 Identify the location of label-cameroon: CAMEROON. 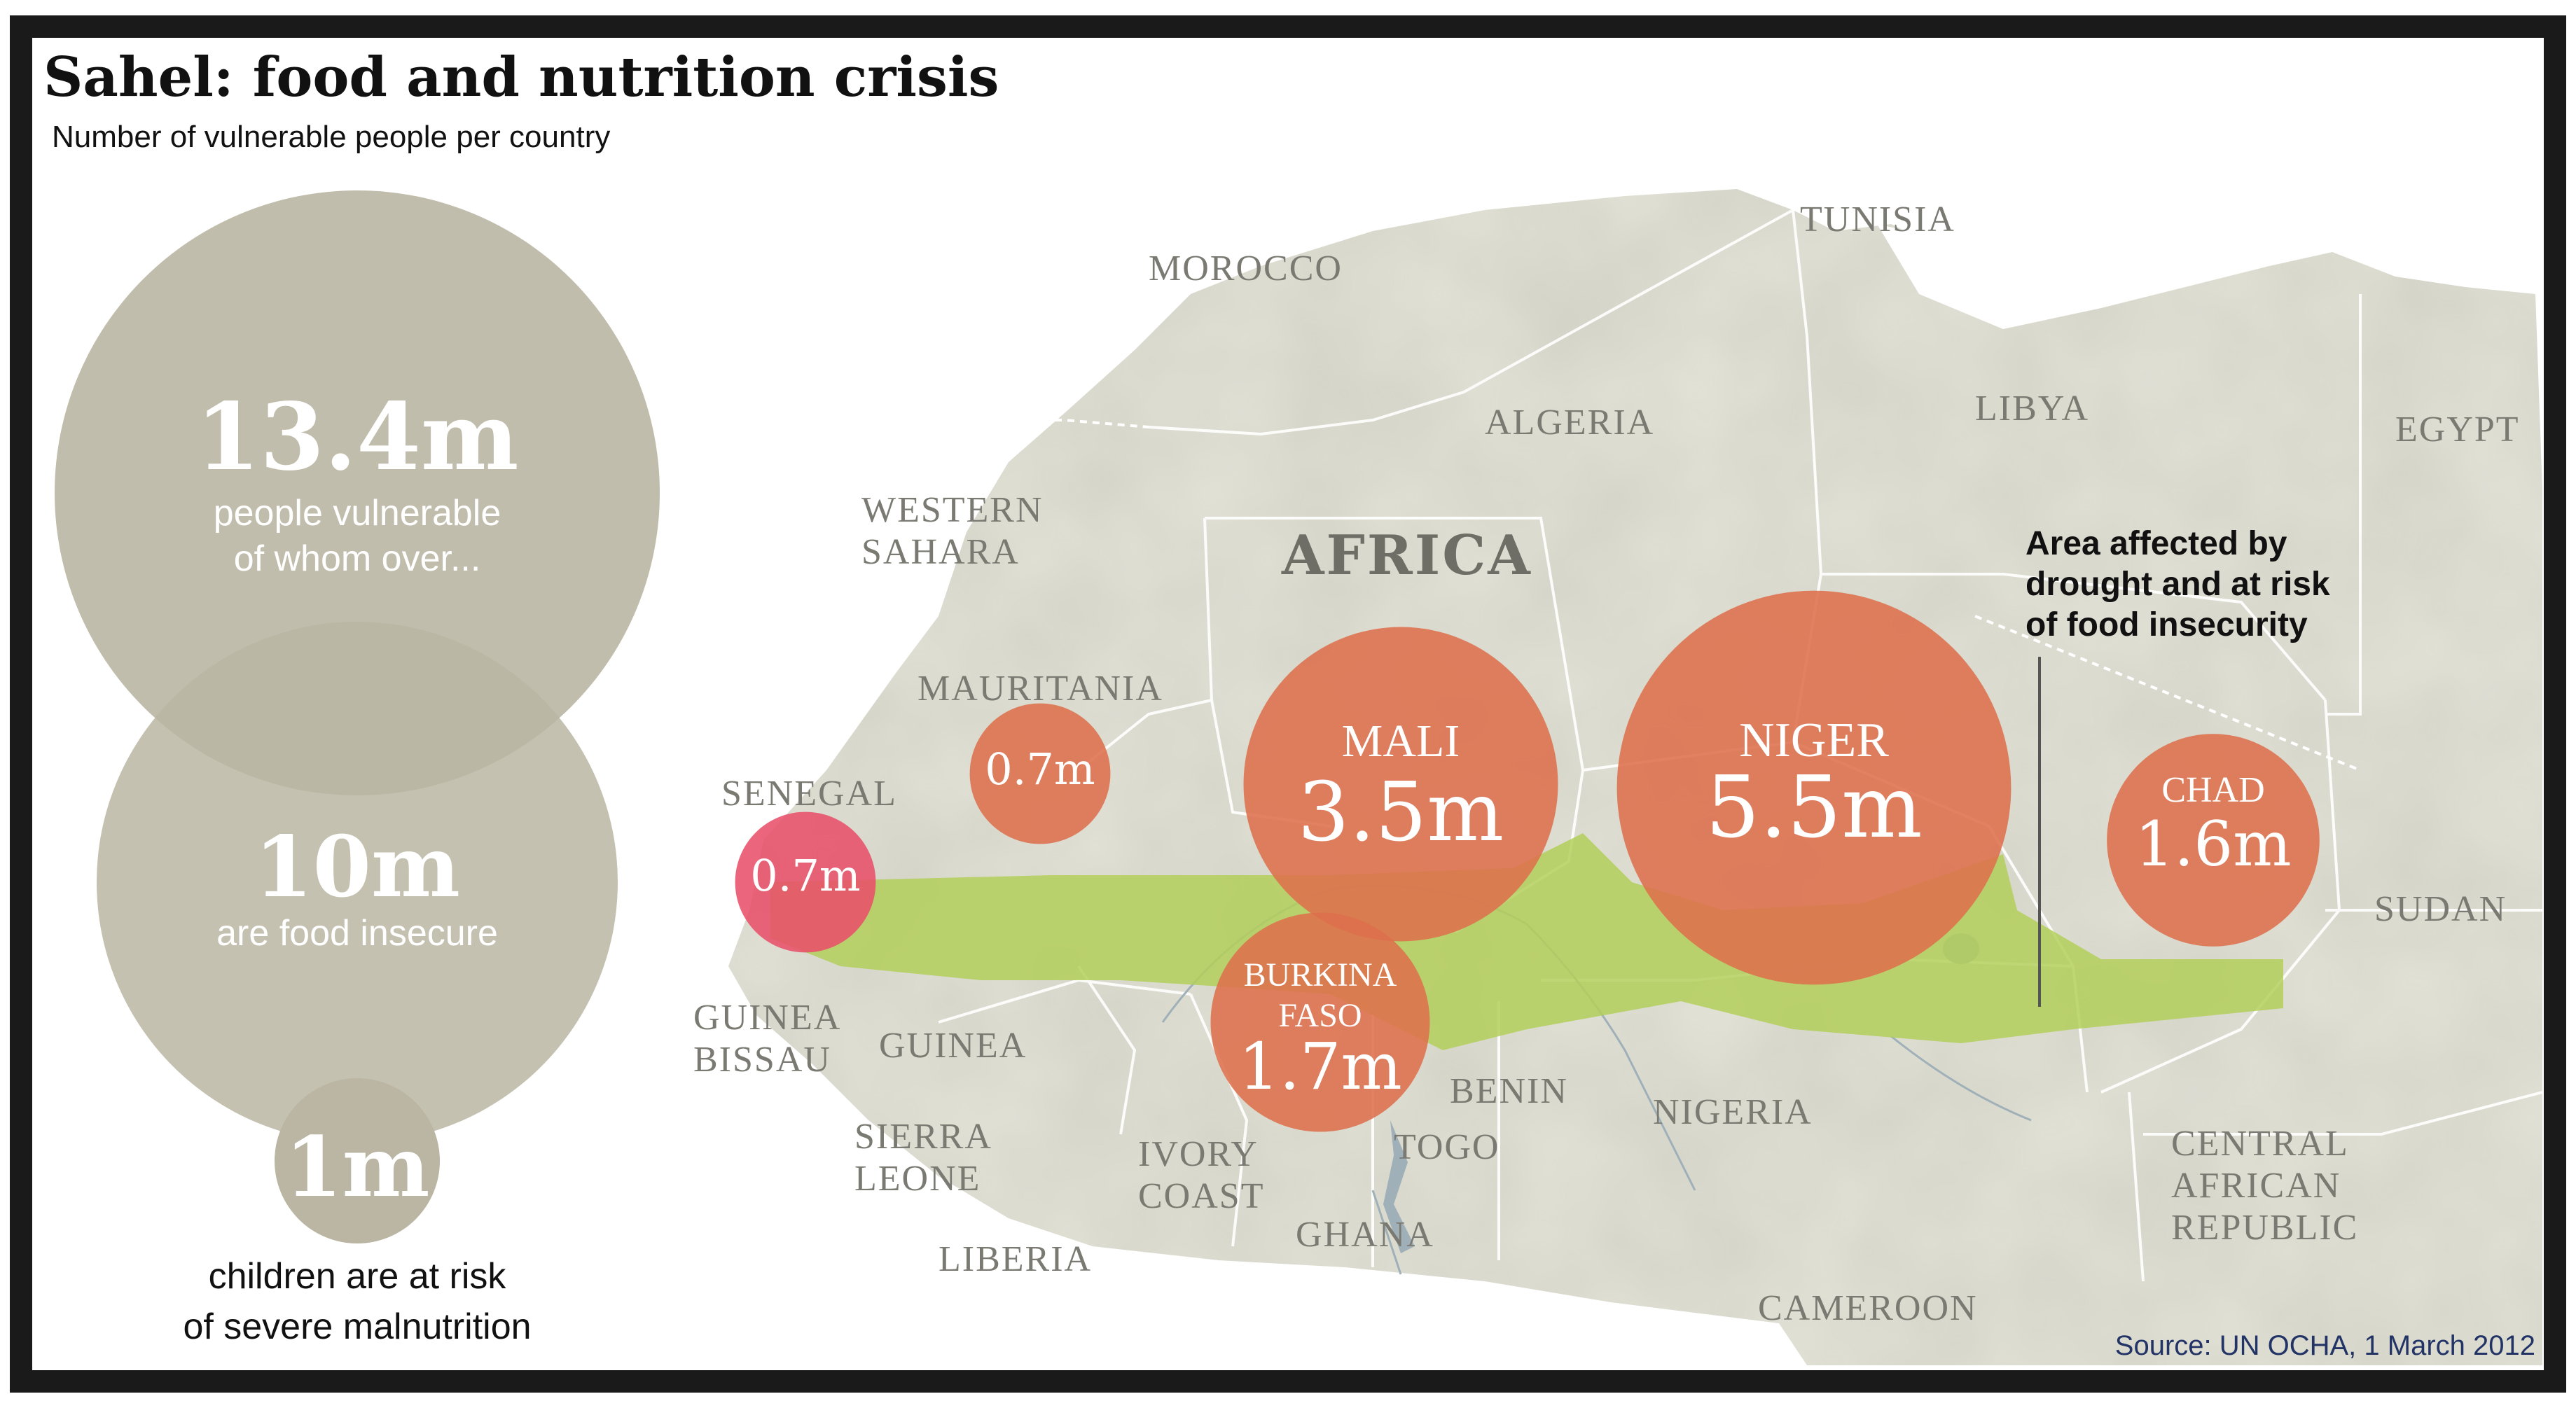
(1868, 1308).